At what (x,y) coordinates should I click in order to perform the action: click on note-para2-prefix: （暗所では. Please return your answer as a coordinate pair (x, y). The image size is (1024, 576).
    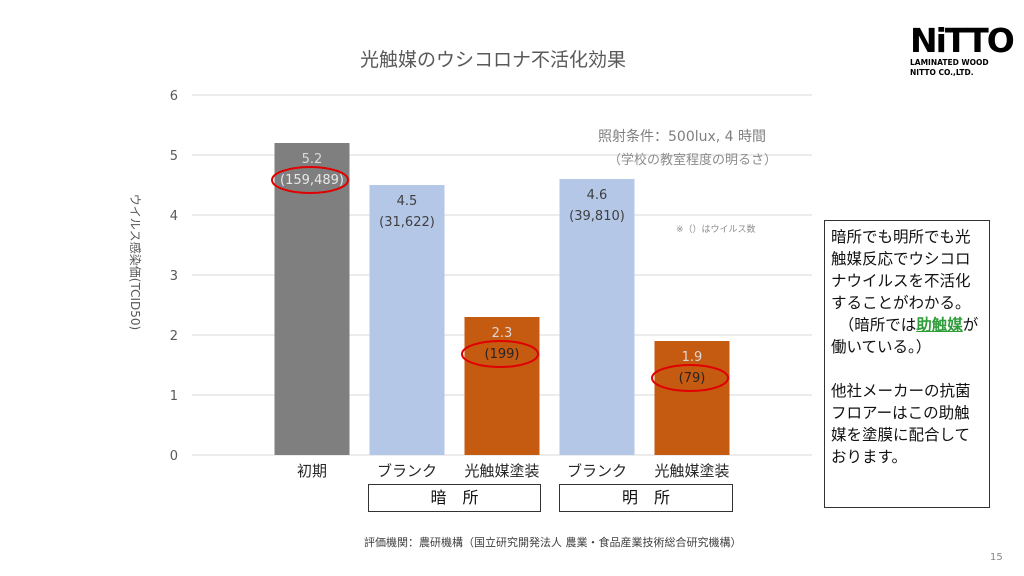
    Looking at the image, I should click on (874, 325).